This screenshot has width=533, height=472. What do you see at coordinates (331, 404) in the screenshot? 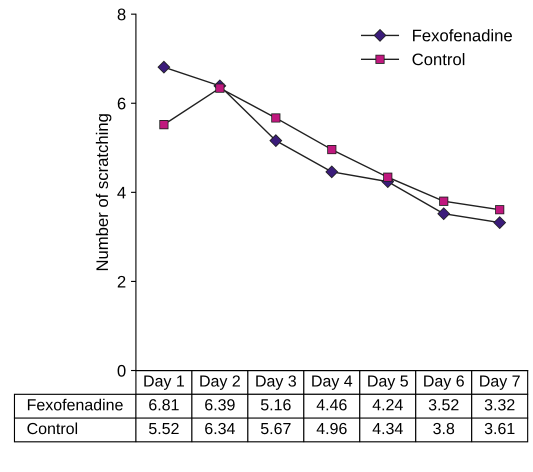
I see `data-label: 4.46` at bounding box center [331, 404].